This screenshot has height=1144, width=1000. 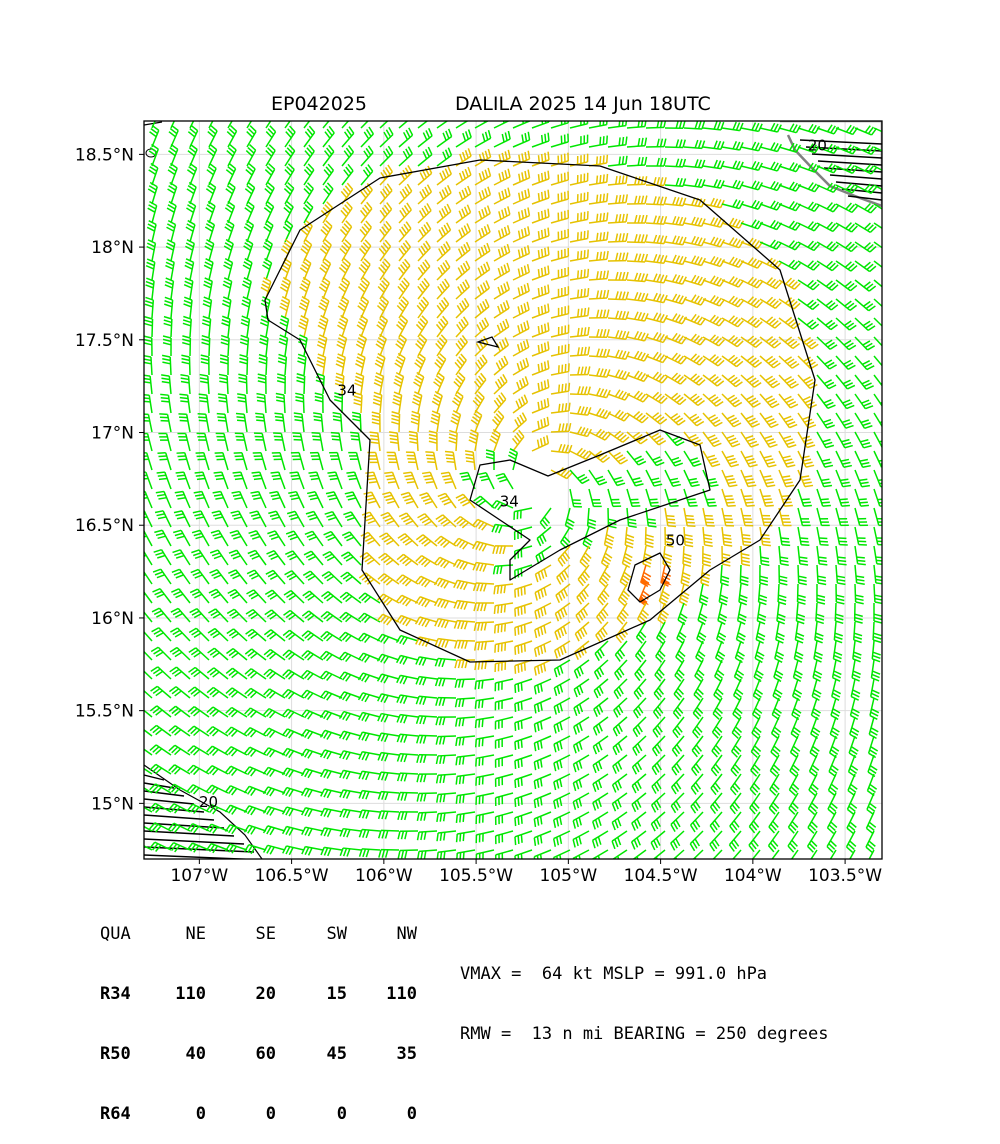 I want to click on lon-tick-label: 106.5°W, so click(x=292, y=876).